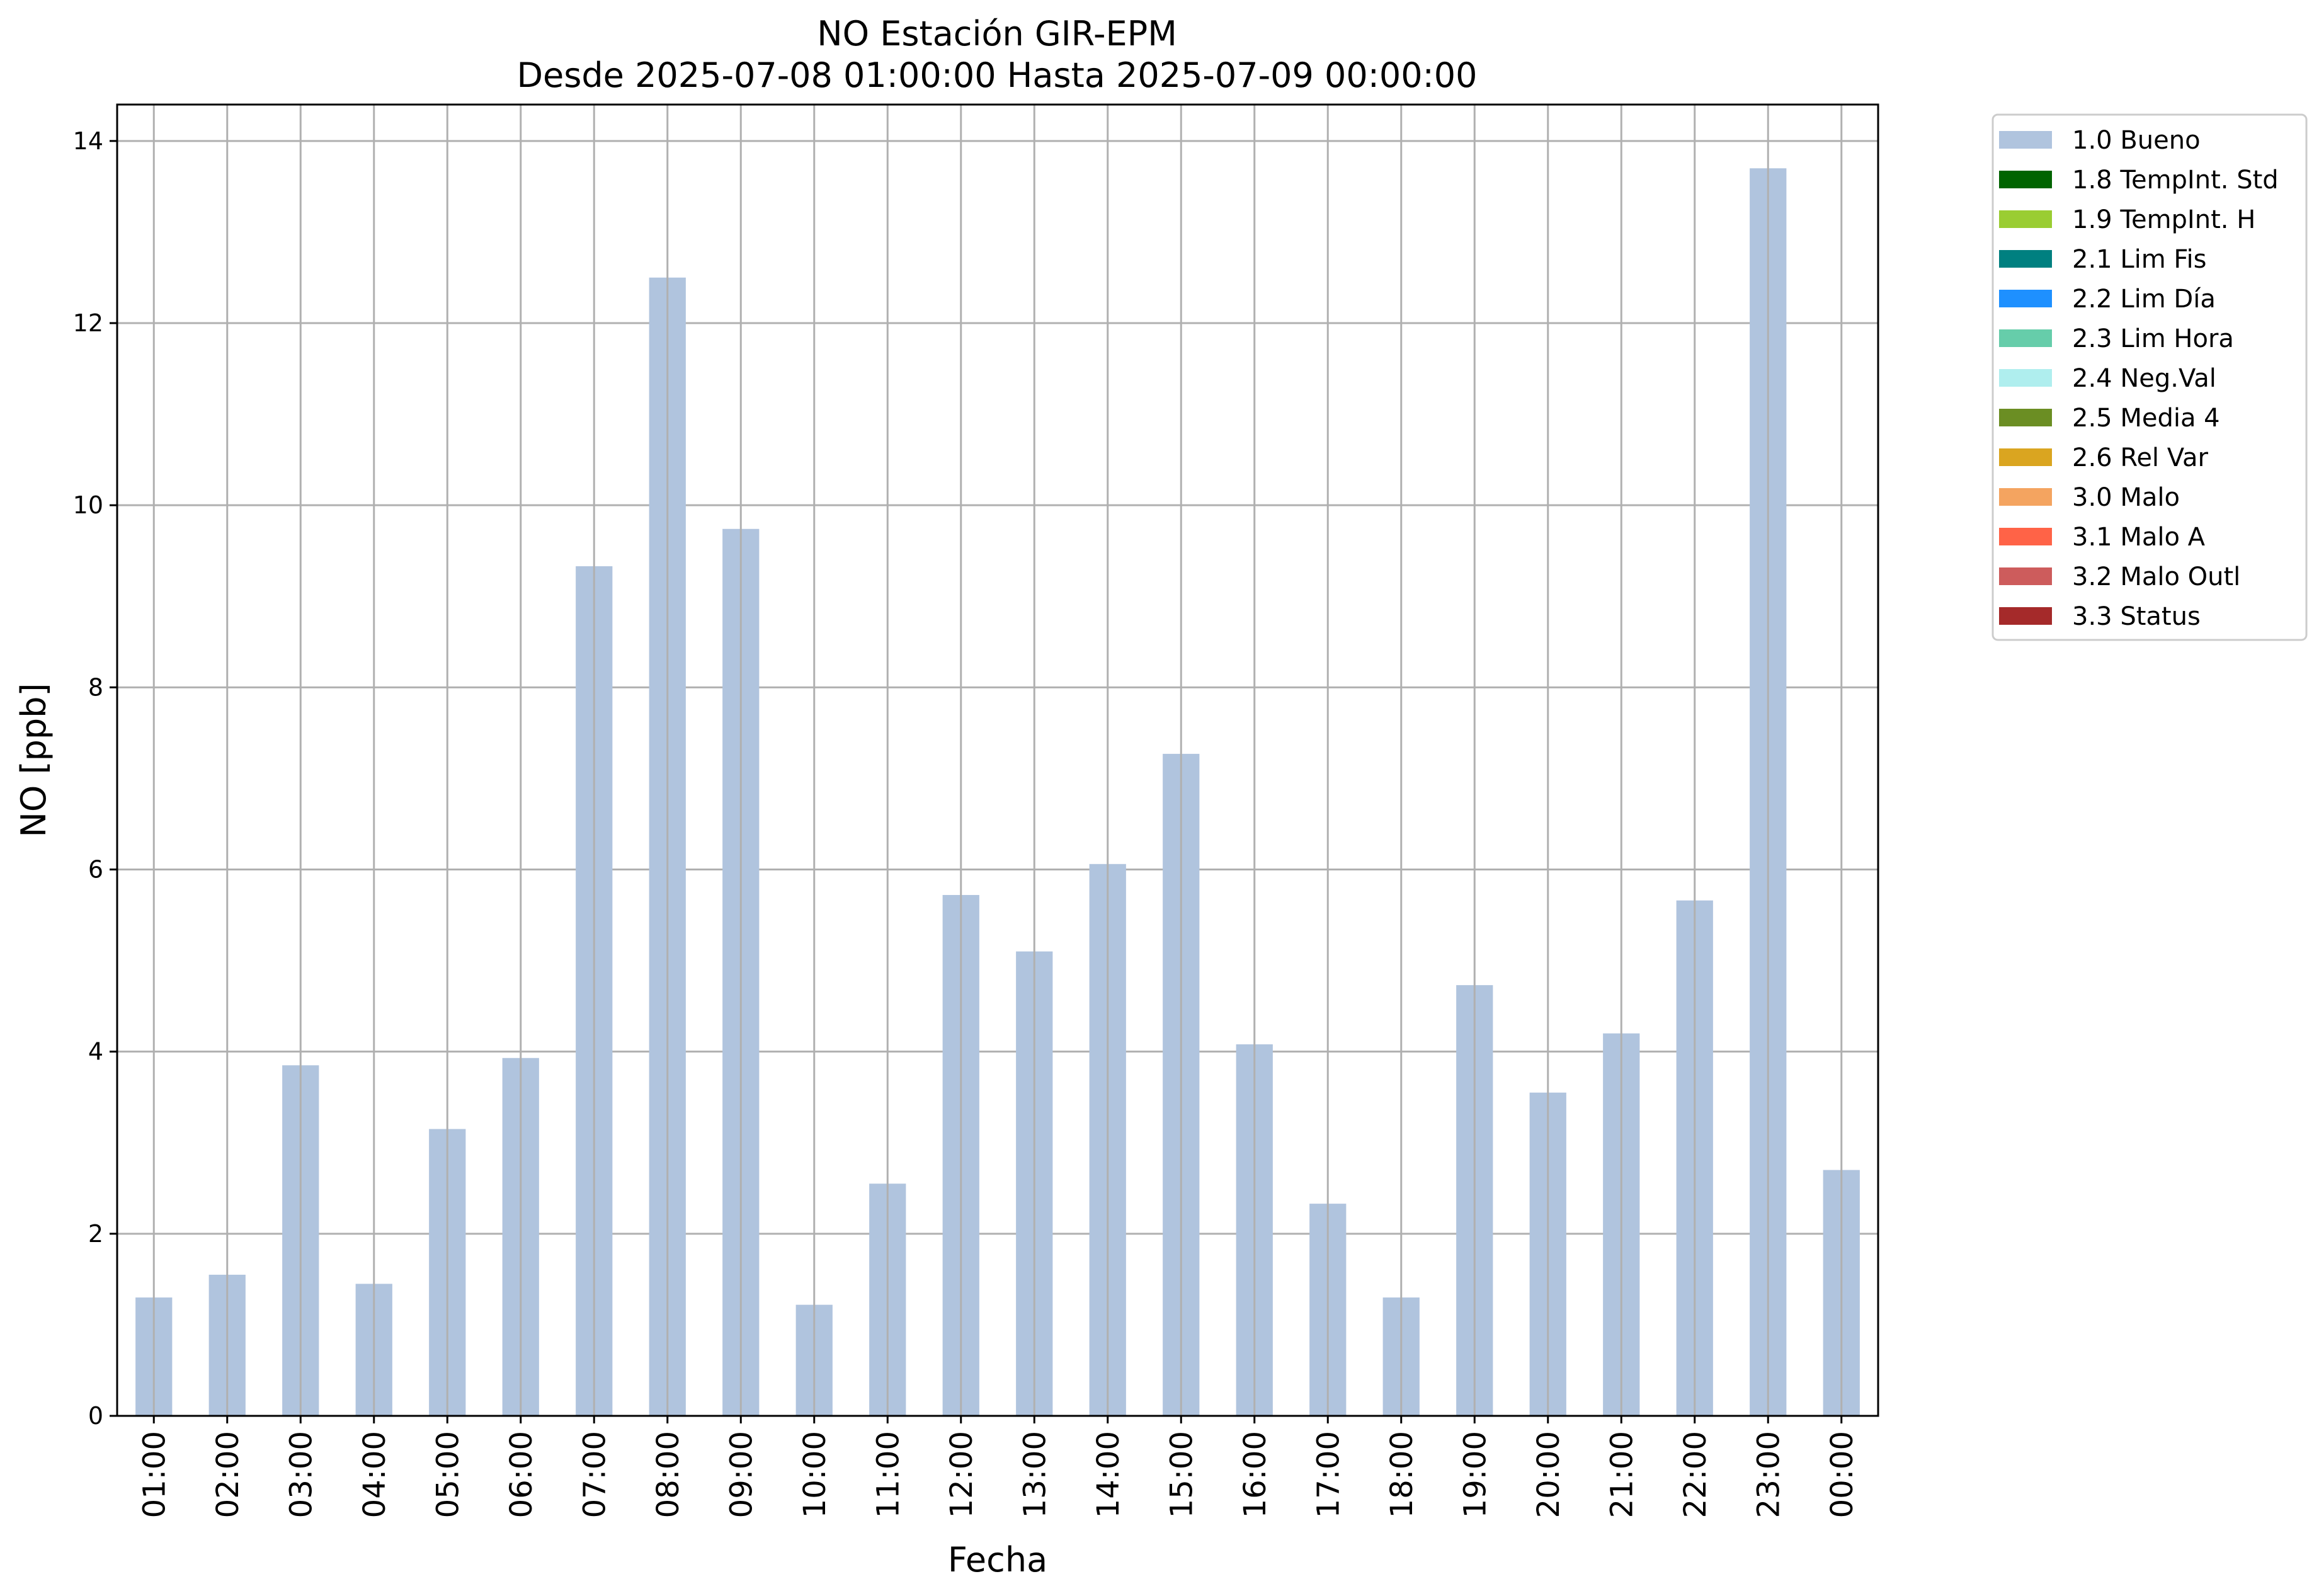 This screenshot has width=2319, height=1596. Describe the element at coordinates (2136, 140) in the screenshot. I see `legend-label: 1.0 Bueno` at that location.